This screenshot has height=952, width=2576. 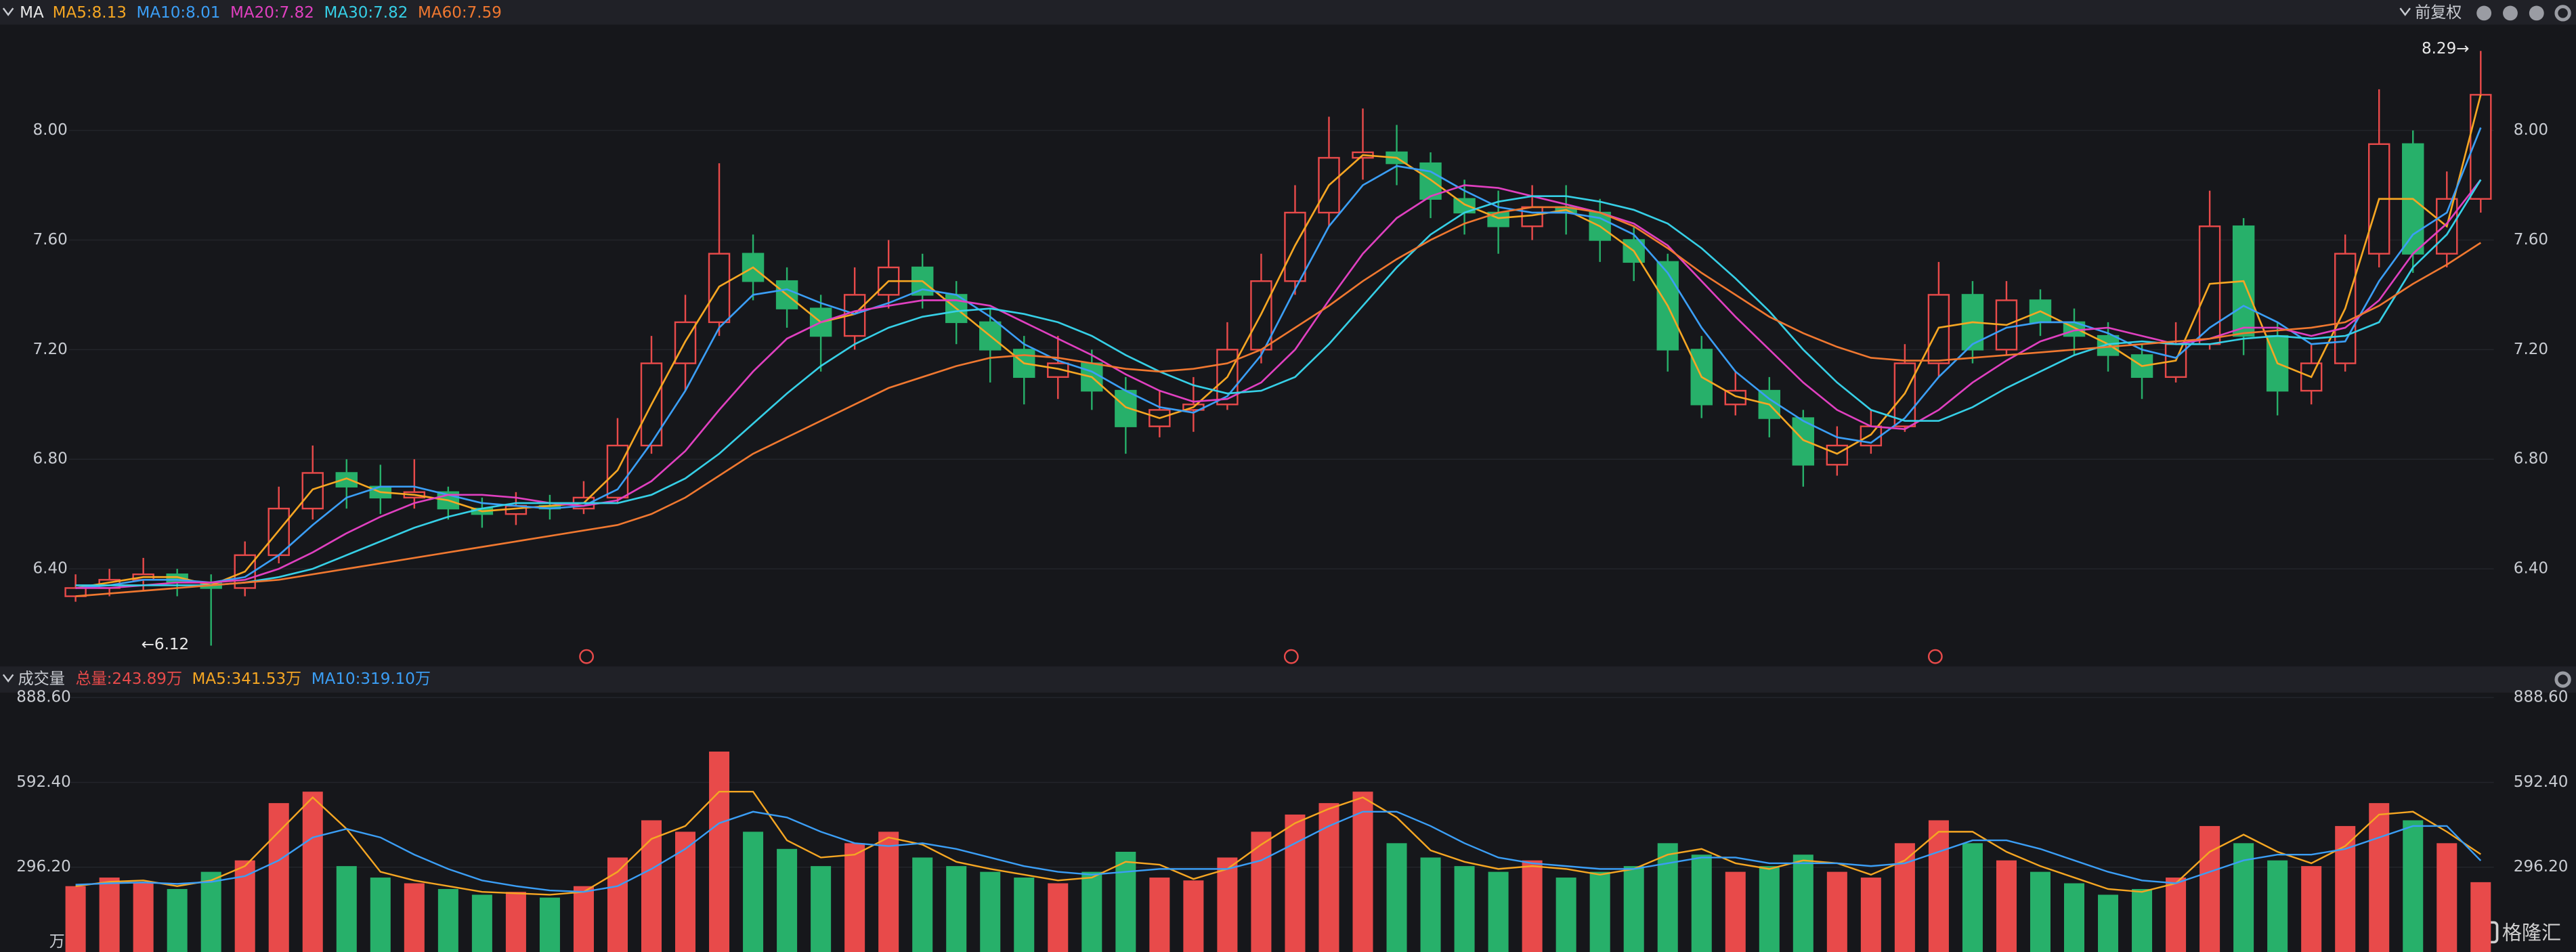 What do you see at coordinates (129, 679) in the screenshot?
I see `volume-total: 总量:243.89万` at bounding box center [129, 679].